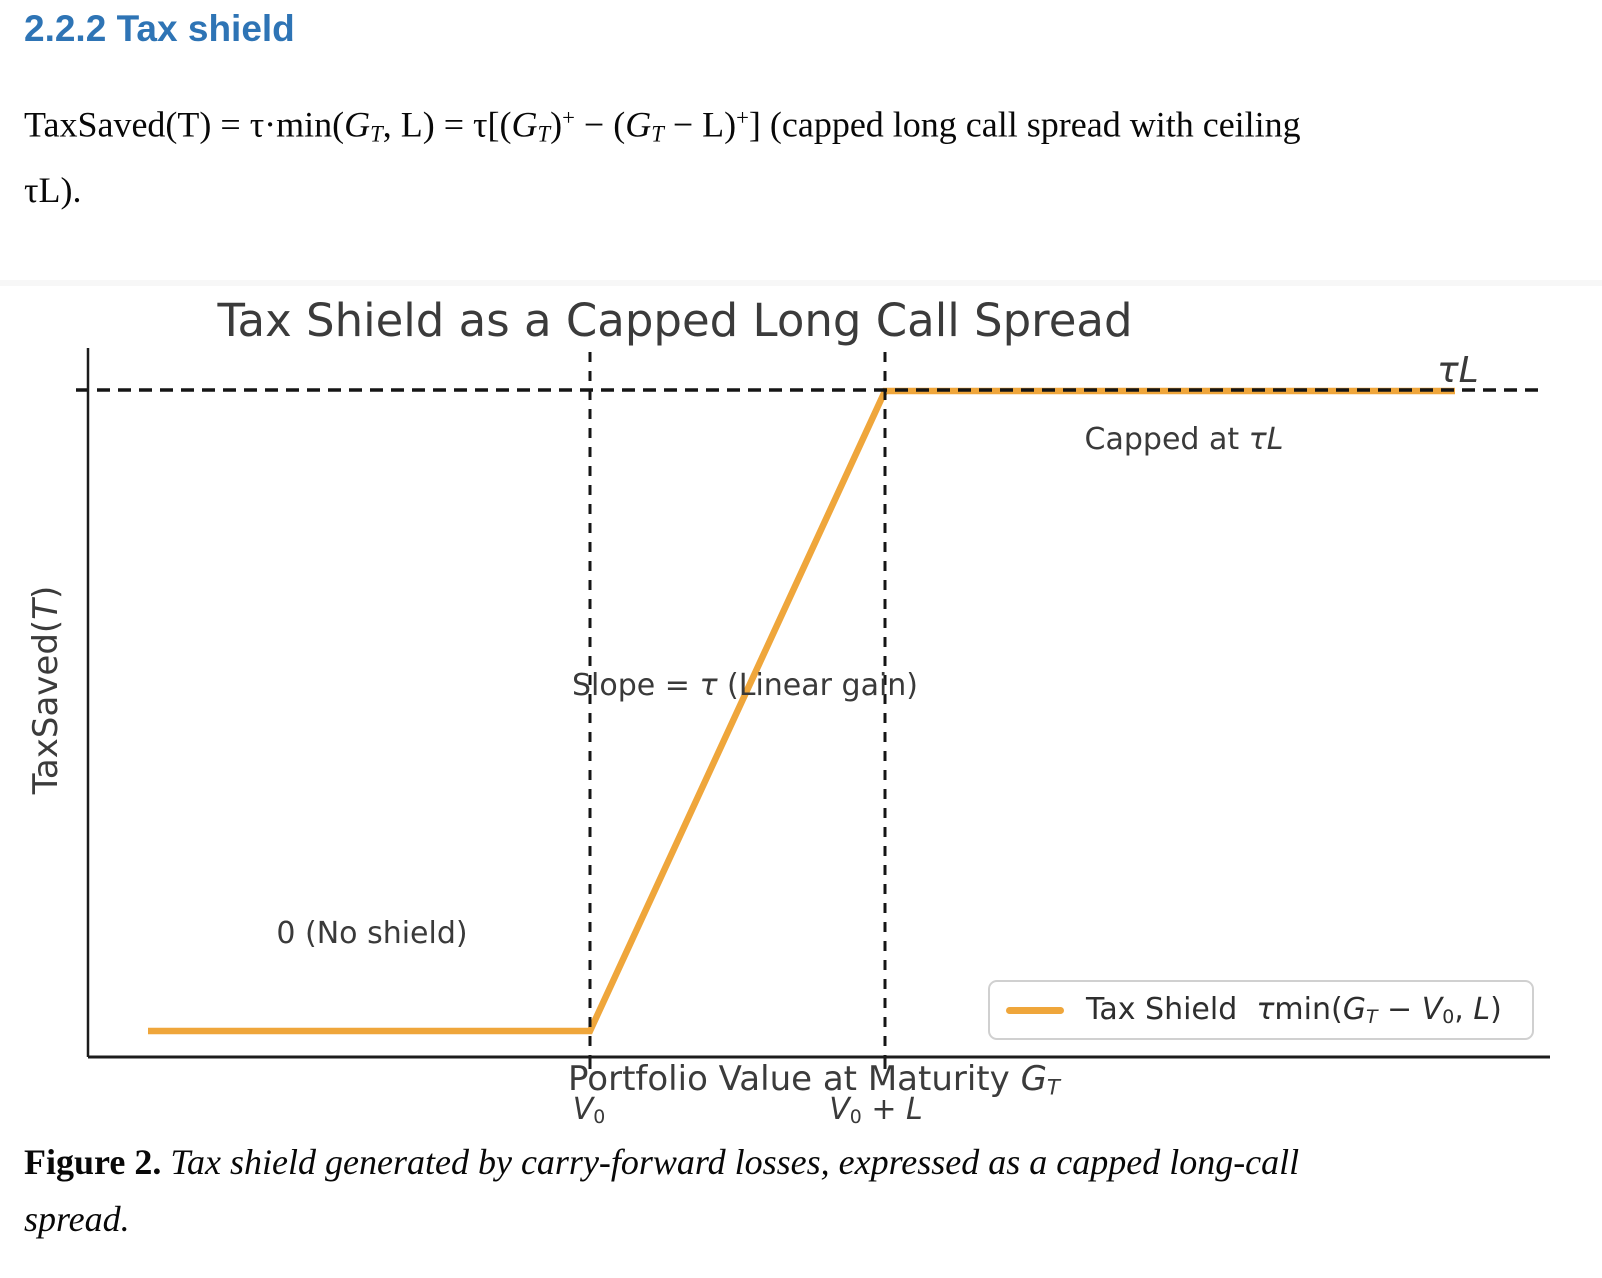 The width and height of the screenshot is (1602, 1278). I want to click on tick-var-L: L, so click(914, 1109).